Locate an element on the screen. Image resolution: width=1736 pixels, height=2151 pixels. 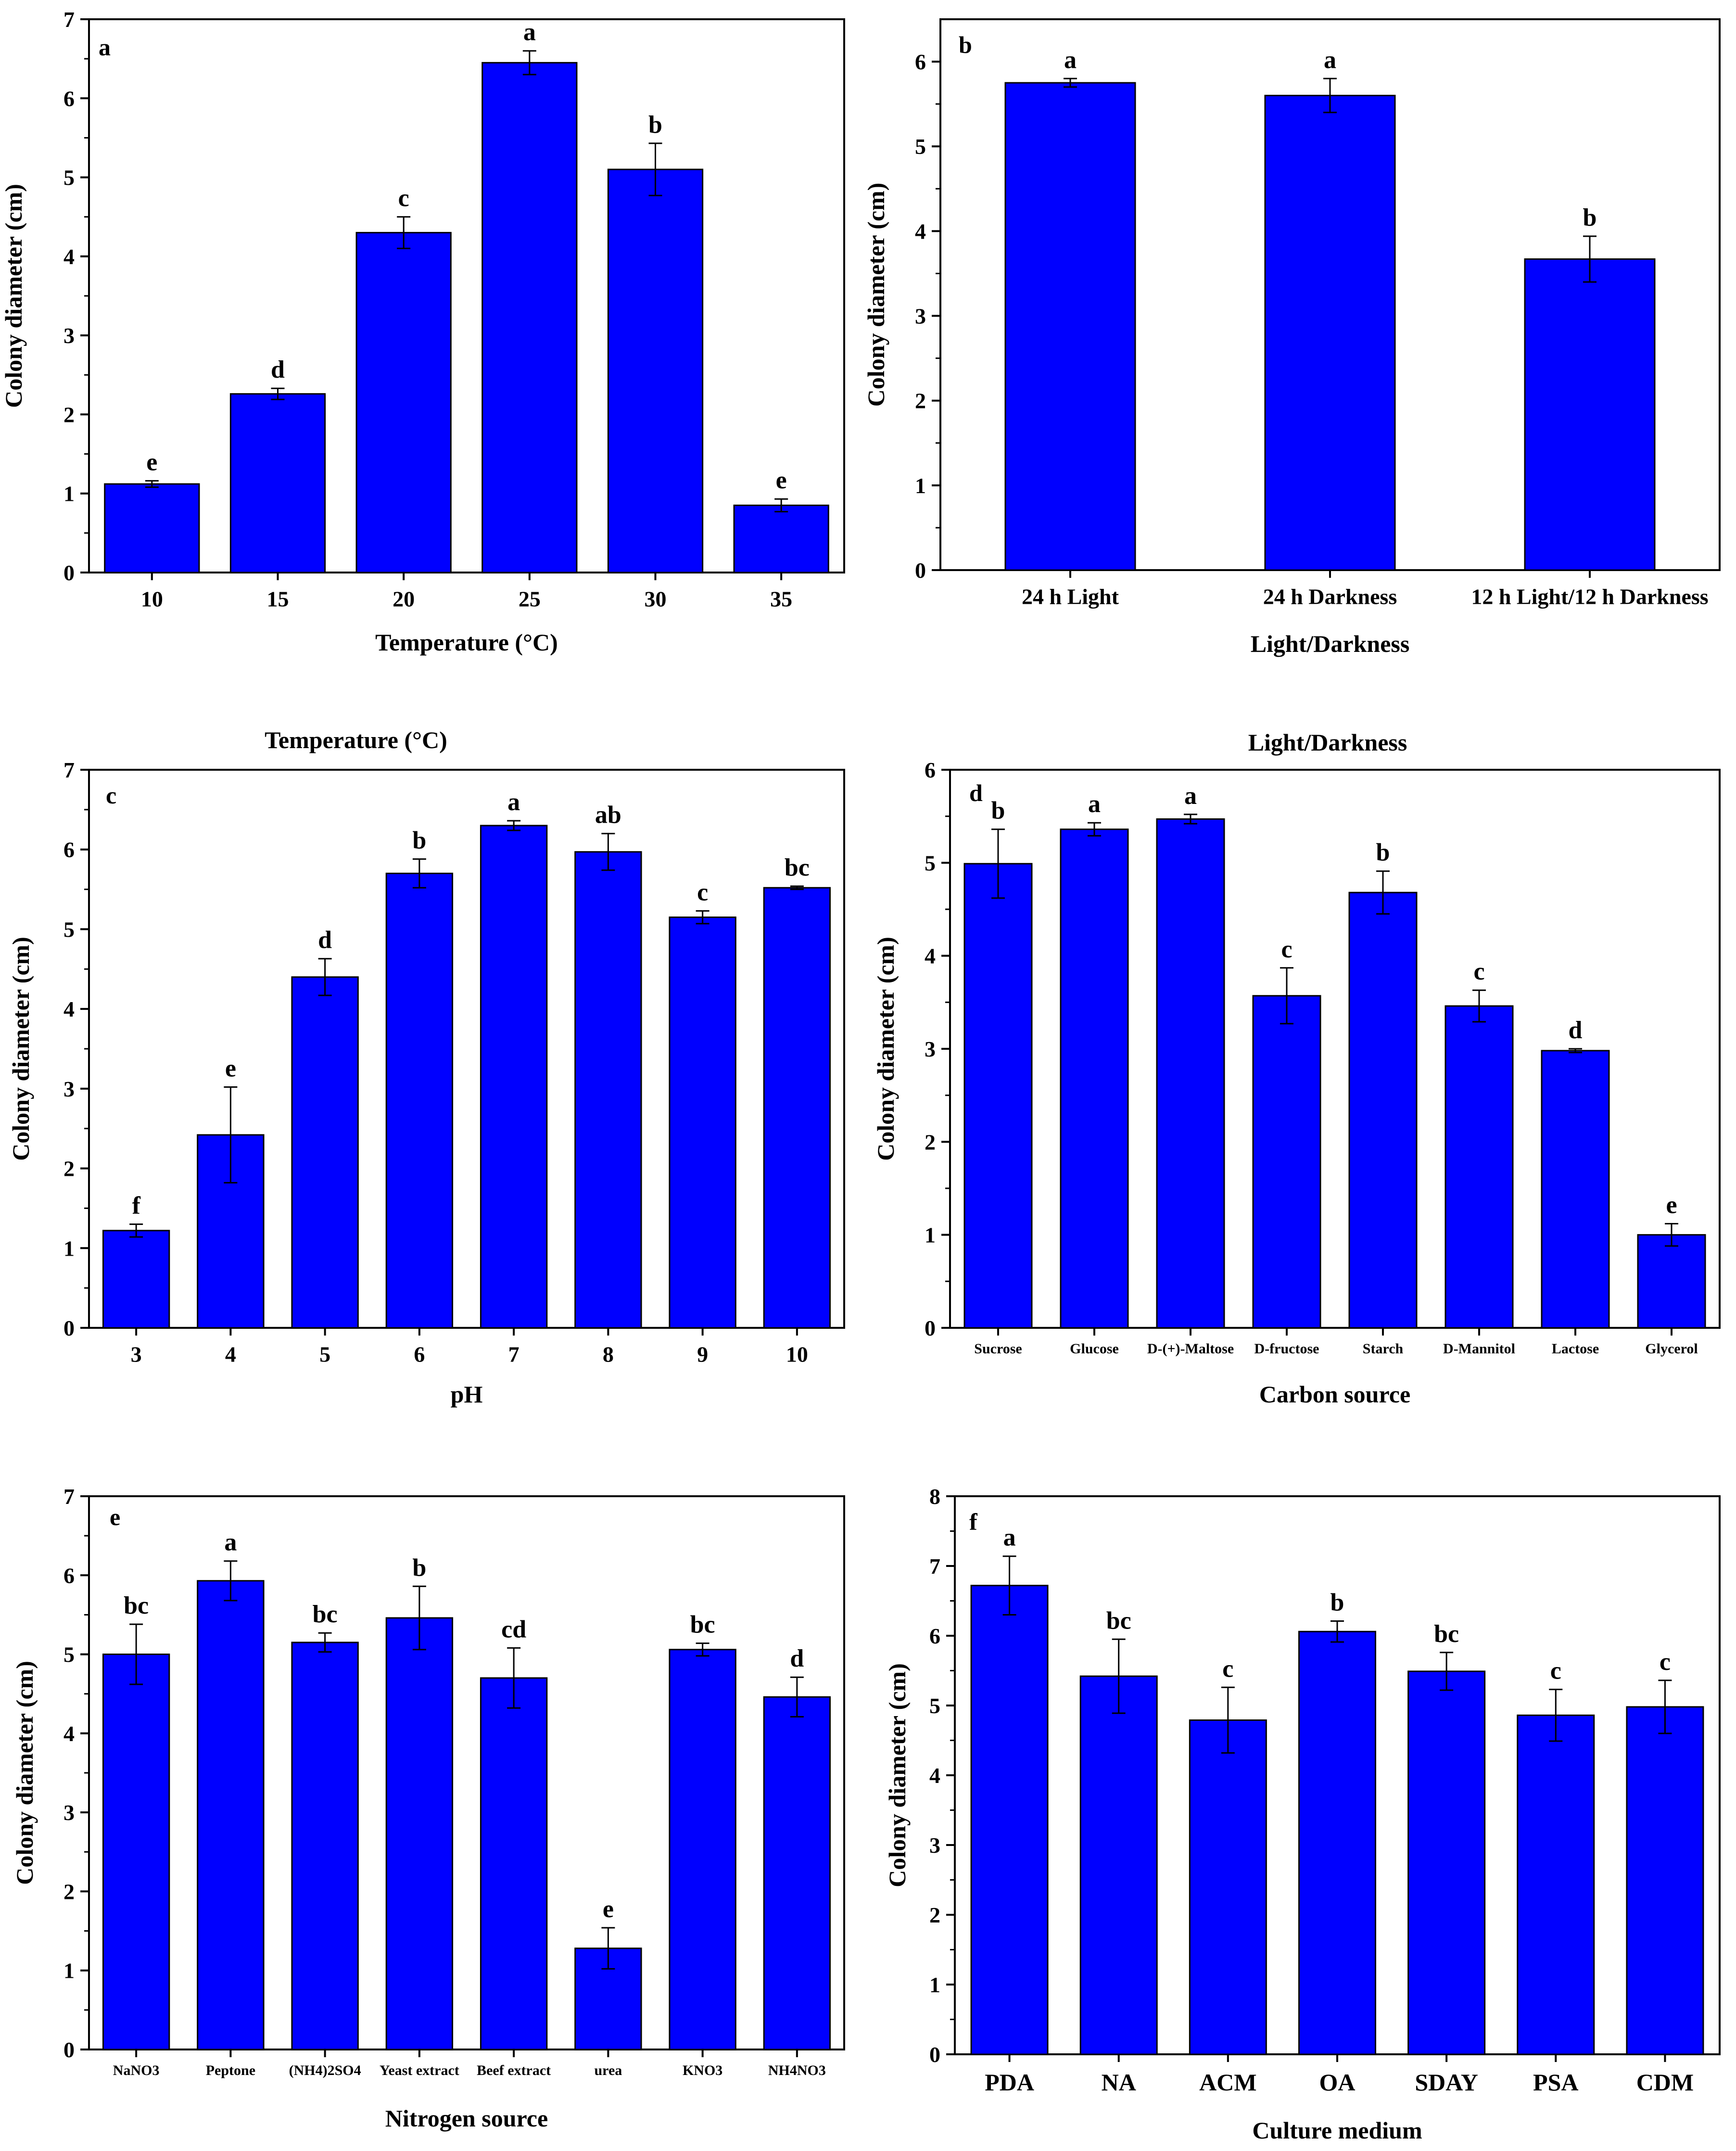
x-tick-label: urea is located at coordinates (608, 2070).